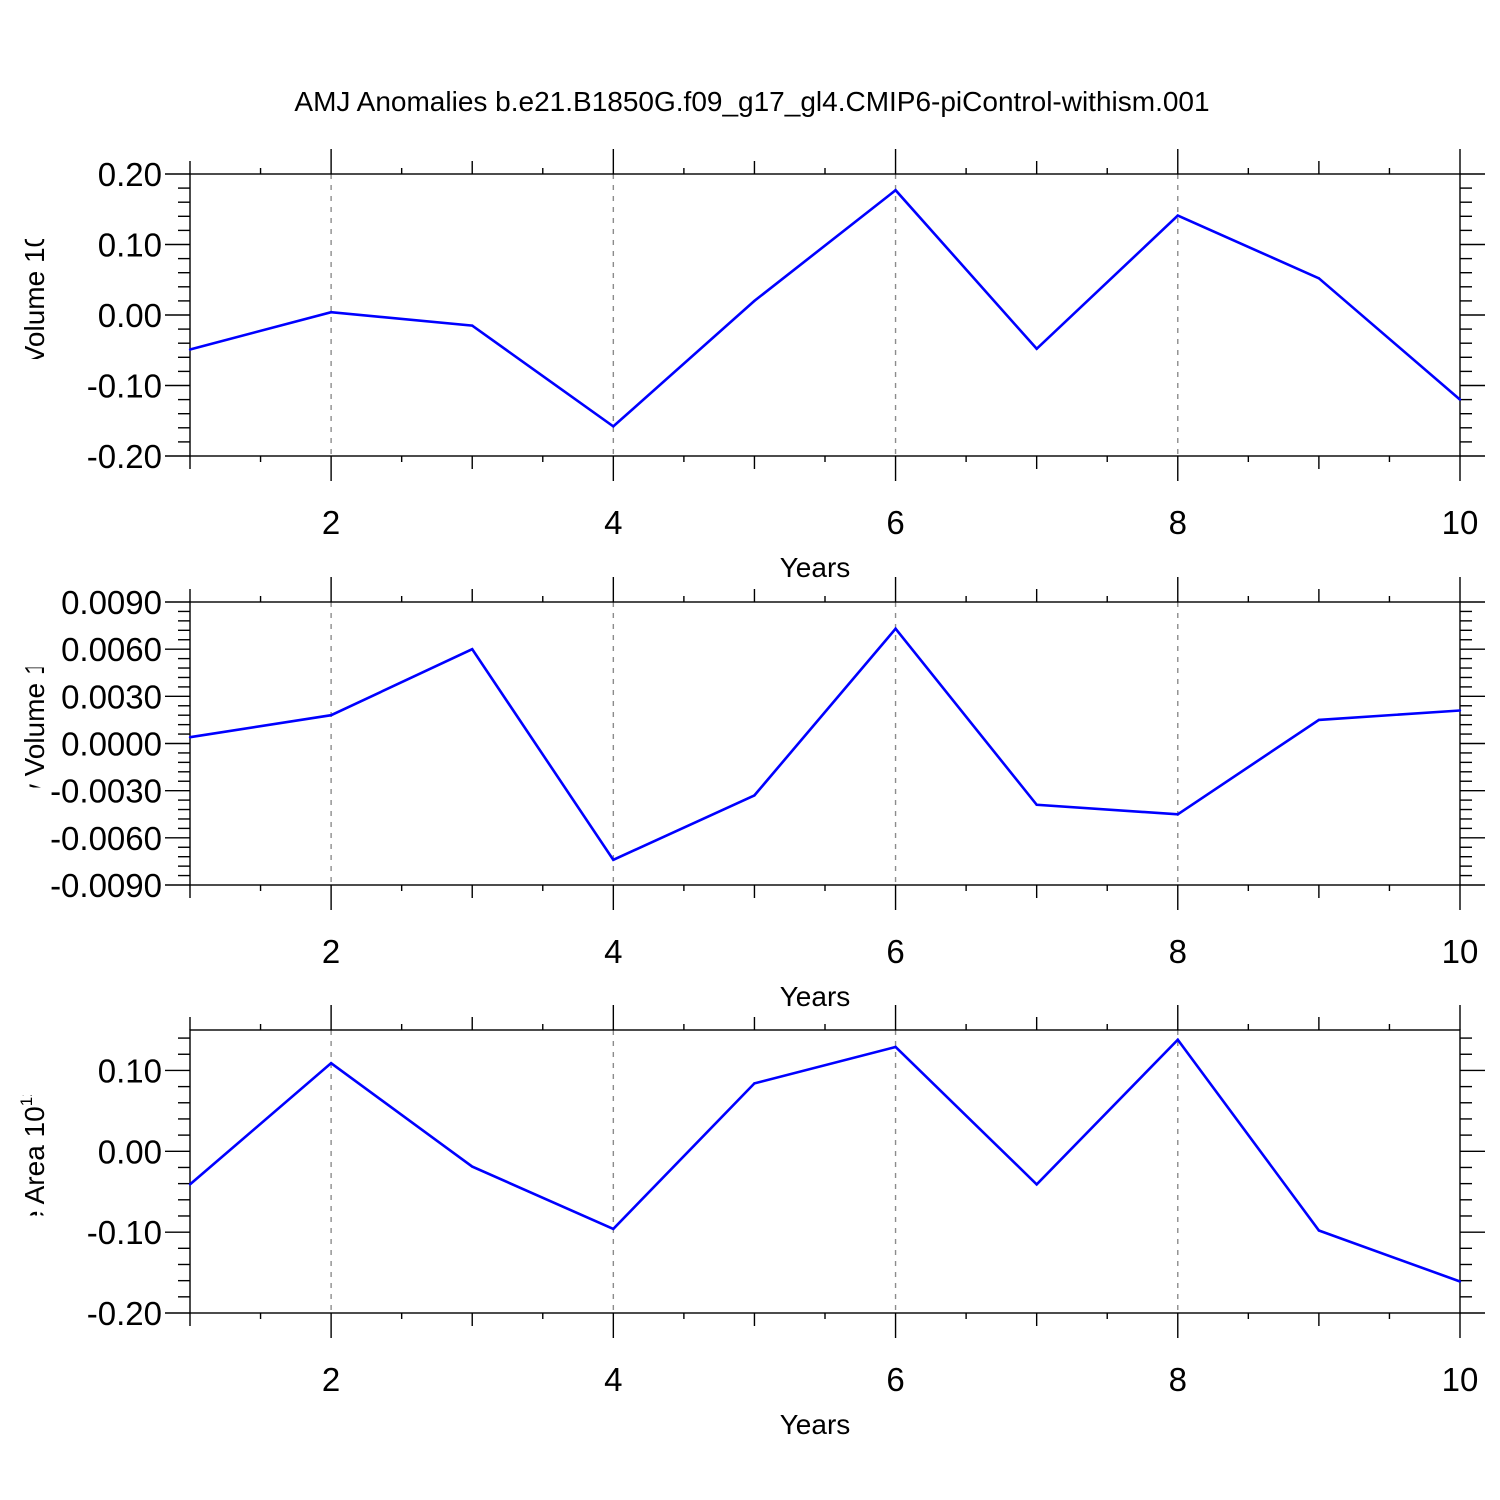 The height and width of the screenshot is (1500, 1500). I want to click on y-tick-label: -0.0060, so click(106, 838).